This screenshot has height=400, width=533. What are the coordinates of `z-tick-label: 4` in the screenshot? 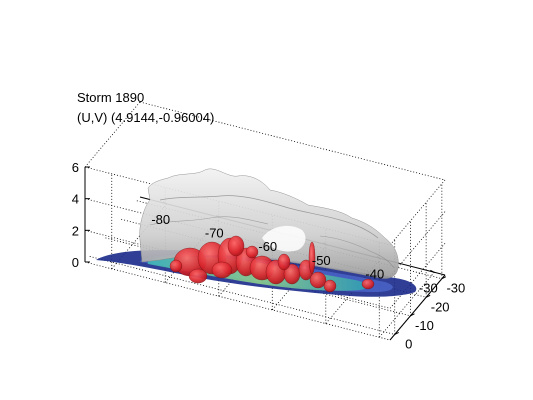 It's located at (75, 199).